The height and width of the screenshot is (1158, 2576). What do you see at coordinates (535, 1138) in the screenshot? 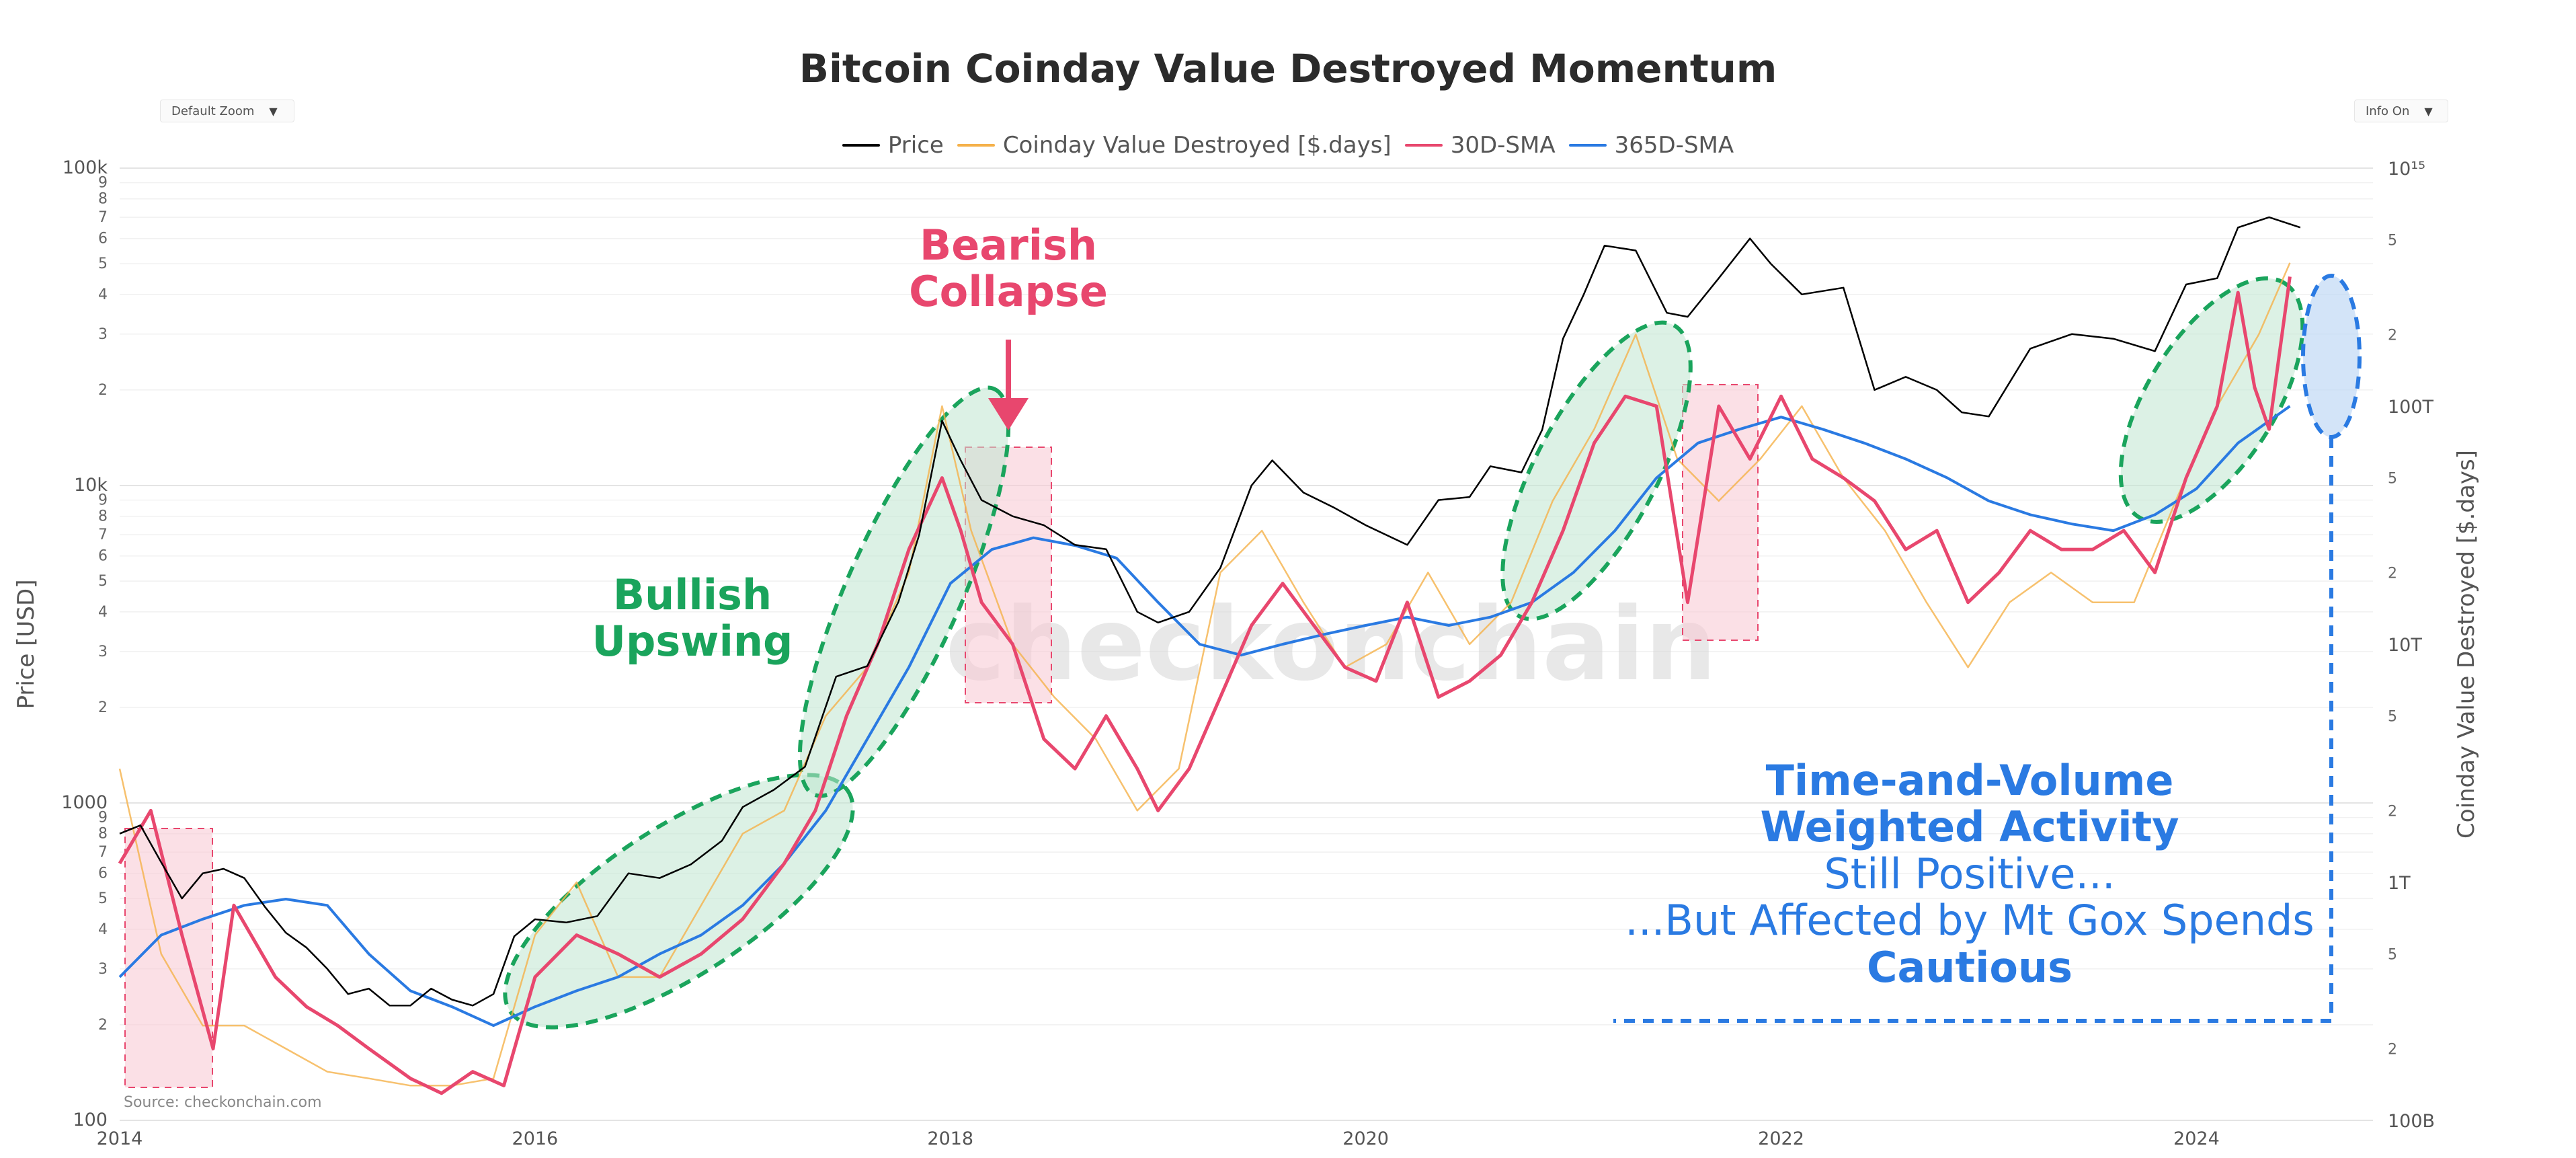
I see `x-tick-label: 2016` at bounding box center [535, 1138].